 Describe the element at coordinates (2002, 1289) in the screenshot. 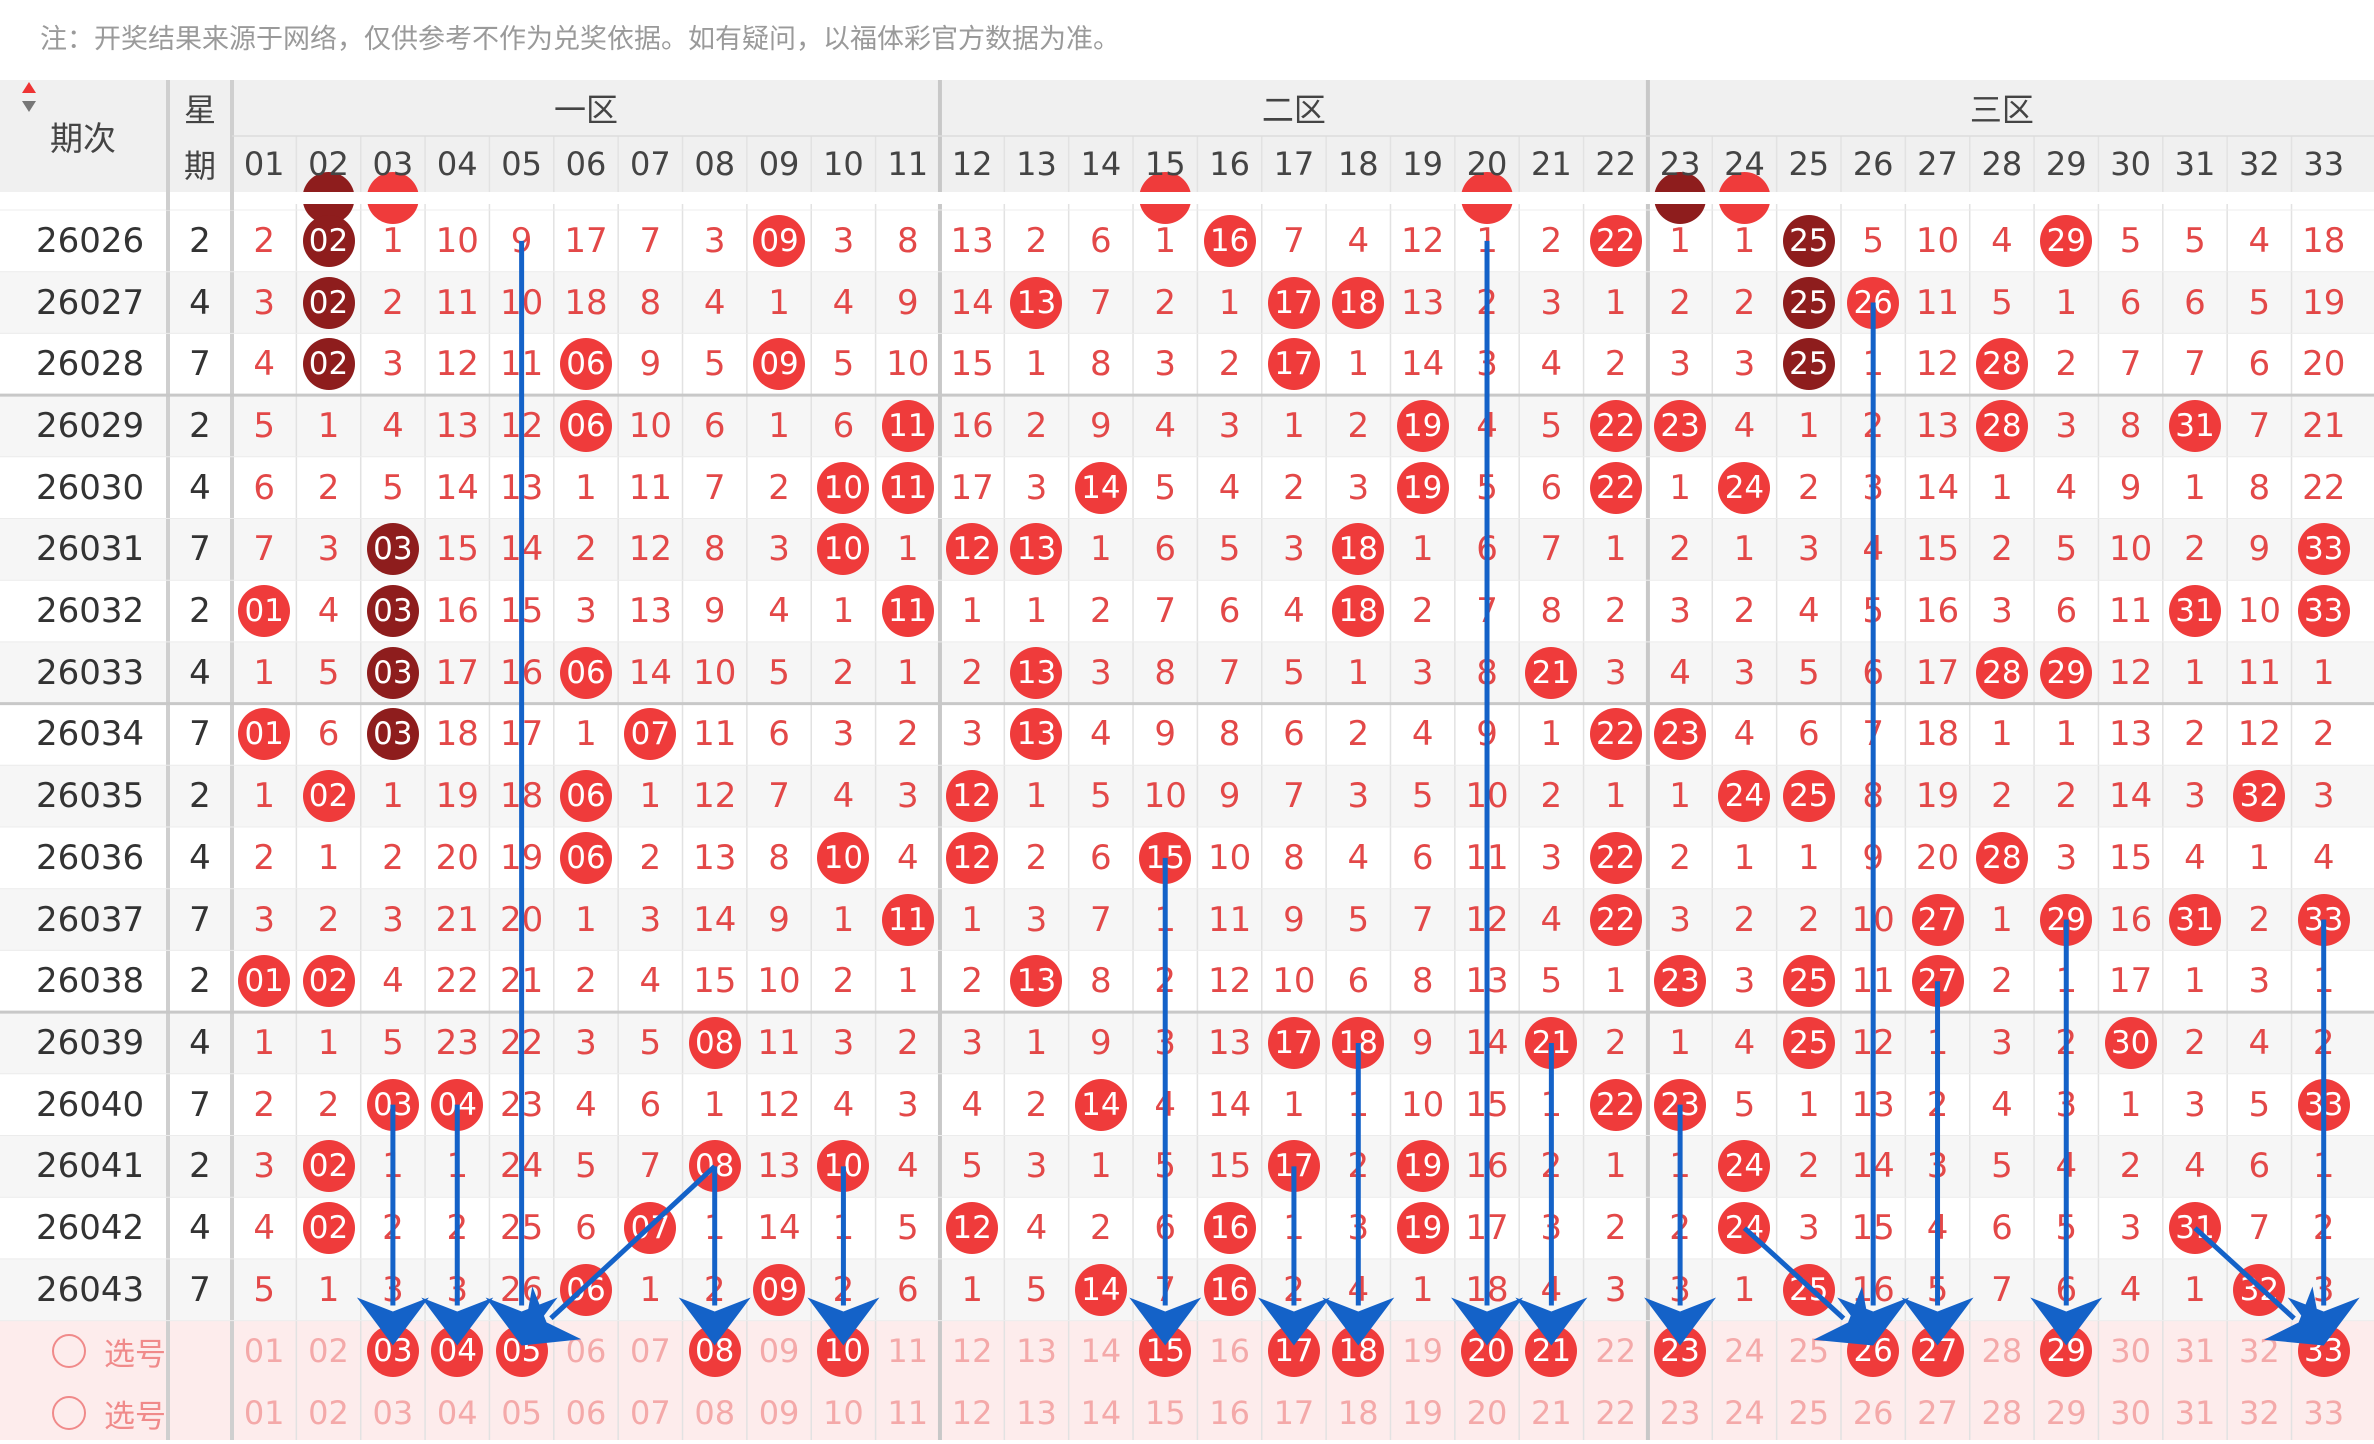

I see `omission-cell: 7` at that location.